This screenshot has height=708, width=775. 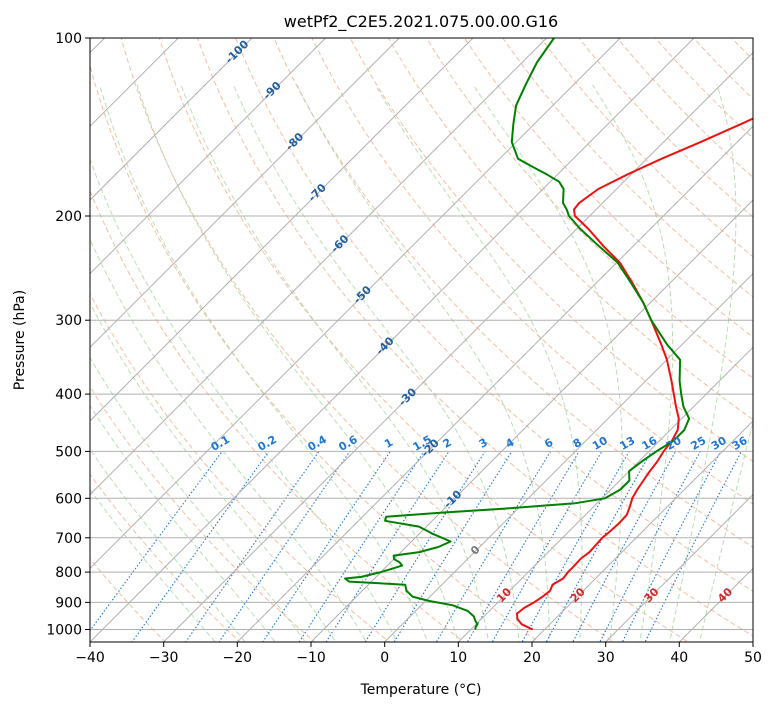 What do you see at coordinates (20, 340) in the screenshot?
I see `y-axis-label: Pressure (hPa)` at bounding box center [20, 340].